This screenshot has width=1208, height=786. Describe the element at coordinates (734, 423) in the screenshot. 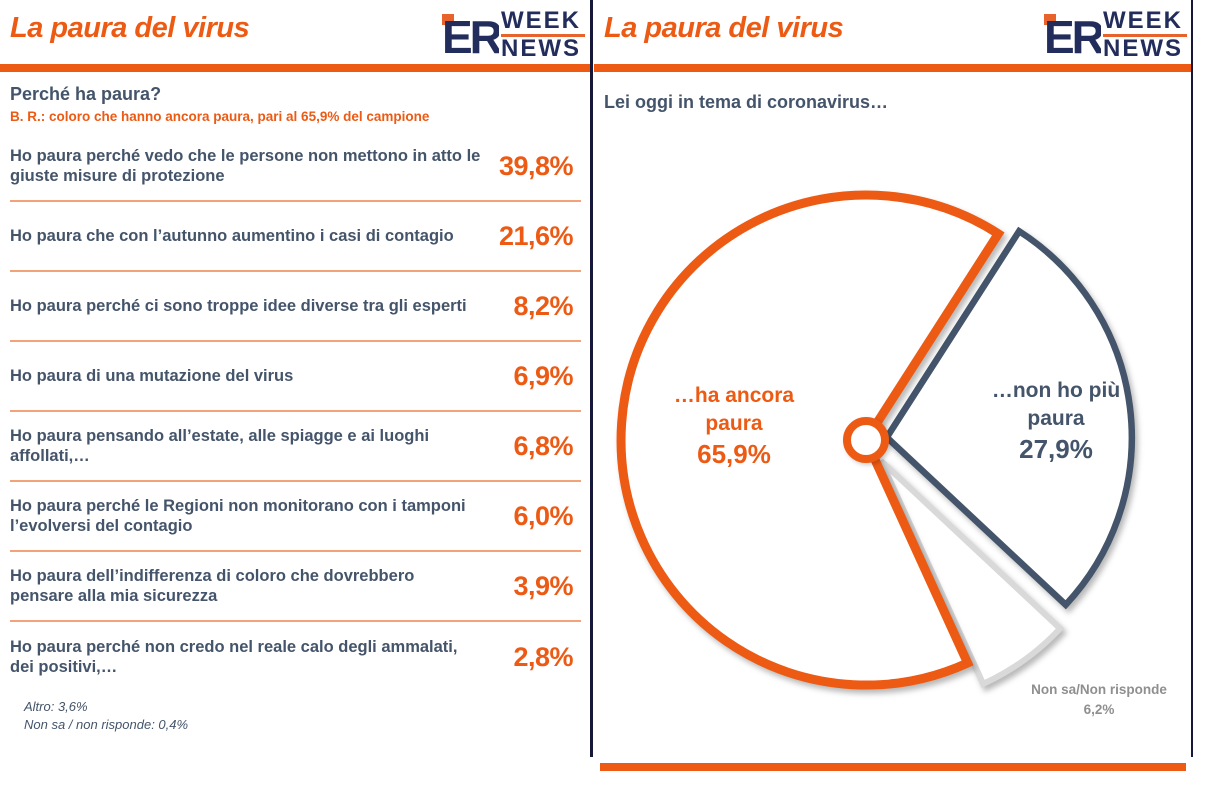

I see `pie-label-ha-ancora-line2: paura` at that location.